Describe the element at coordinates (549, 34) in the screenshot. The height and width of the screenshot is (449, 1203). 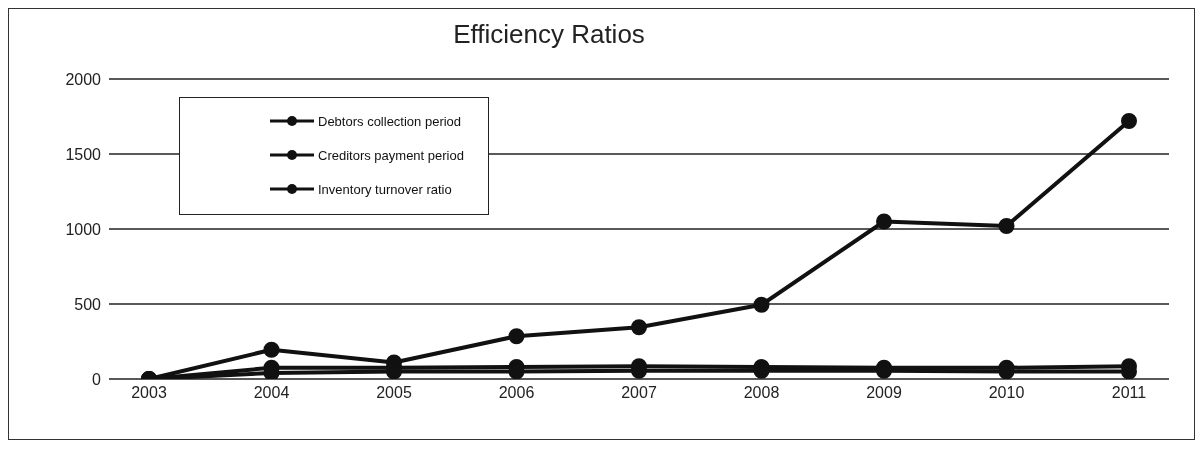
I see `chart-title: Efficiency Ratios` at that location.